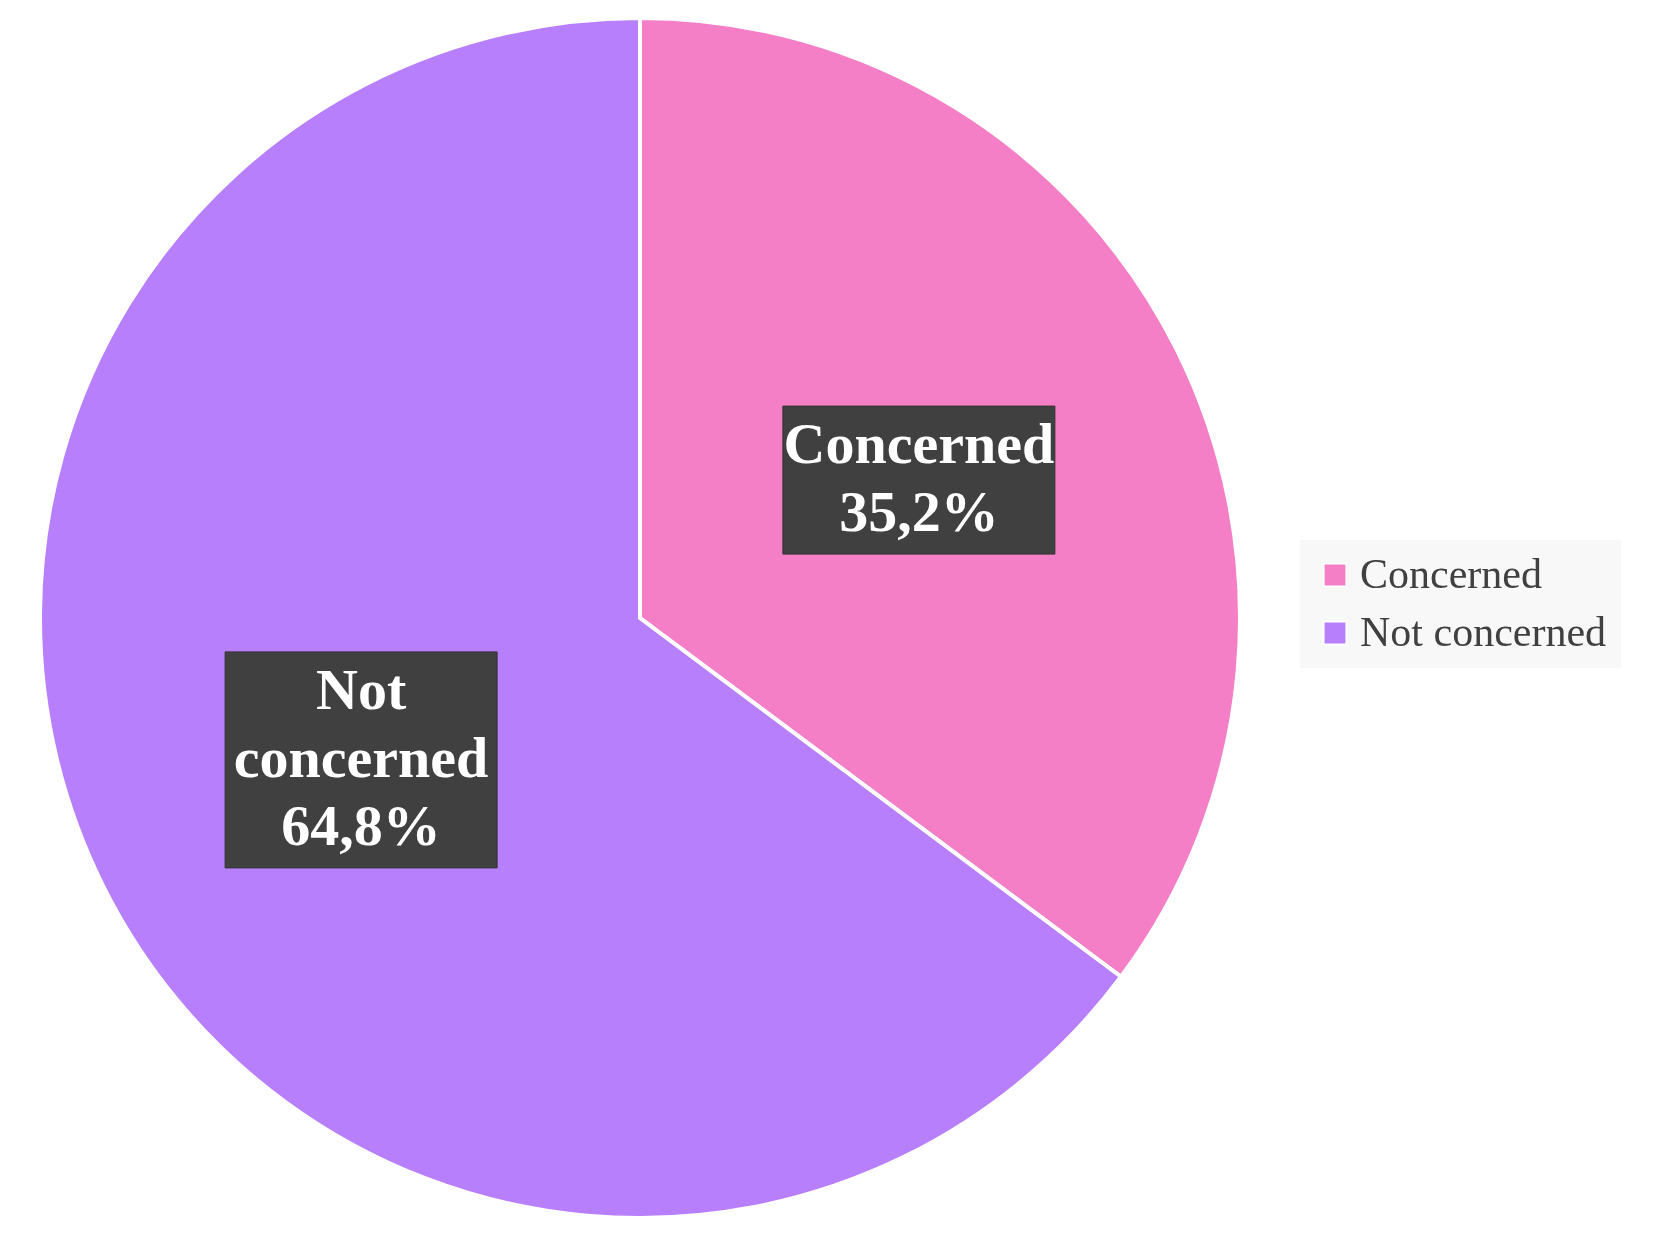 The image size is (1661, 1238). I want to click on slice-label: Not concerned, so click(361, 723).